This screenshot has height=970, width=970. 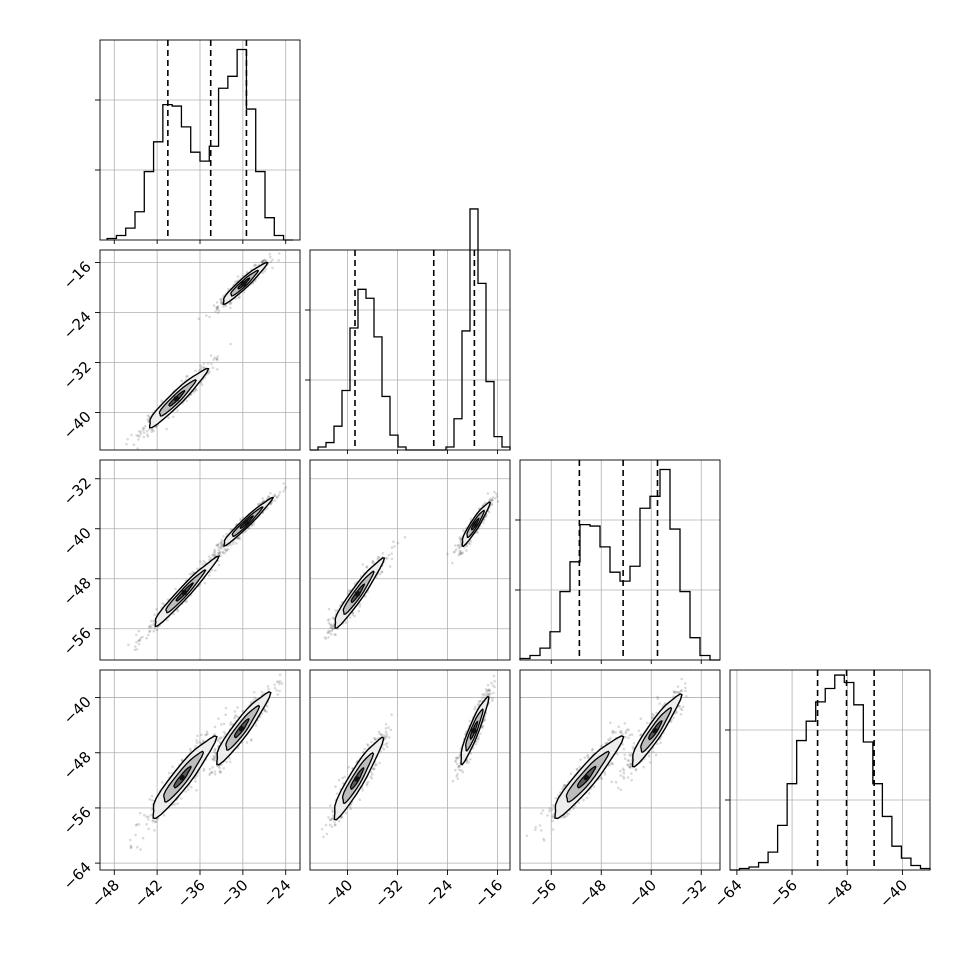 I want to click on histogram-steps, so click(x=410, y=329).